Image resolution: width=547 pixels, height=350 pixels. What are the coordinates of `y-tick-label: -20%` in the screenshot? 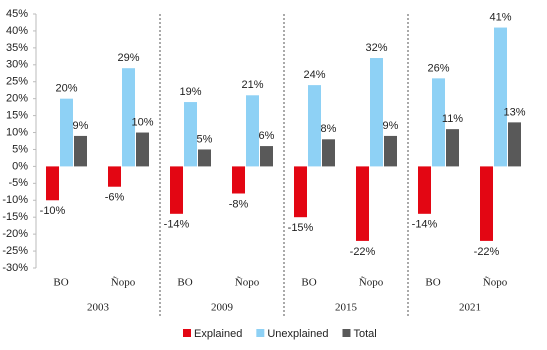 It's located at (15, 234).